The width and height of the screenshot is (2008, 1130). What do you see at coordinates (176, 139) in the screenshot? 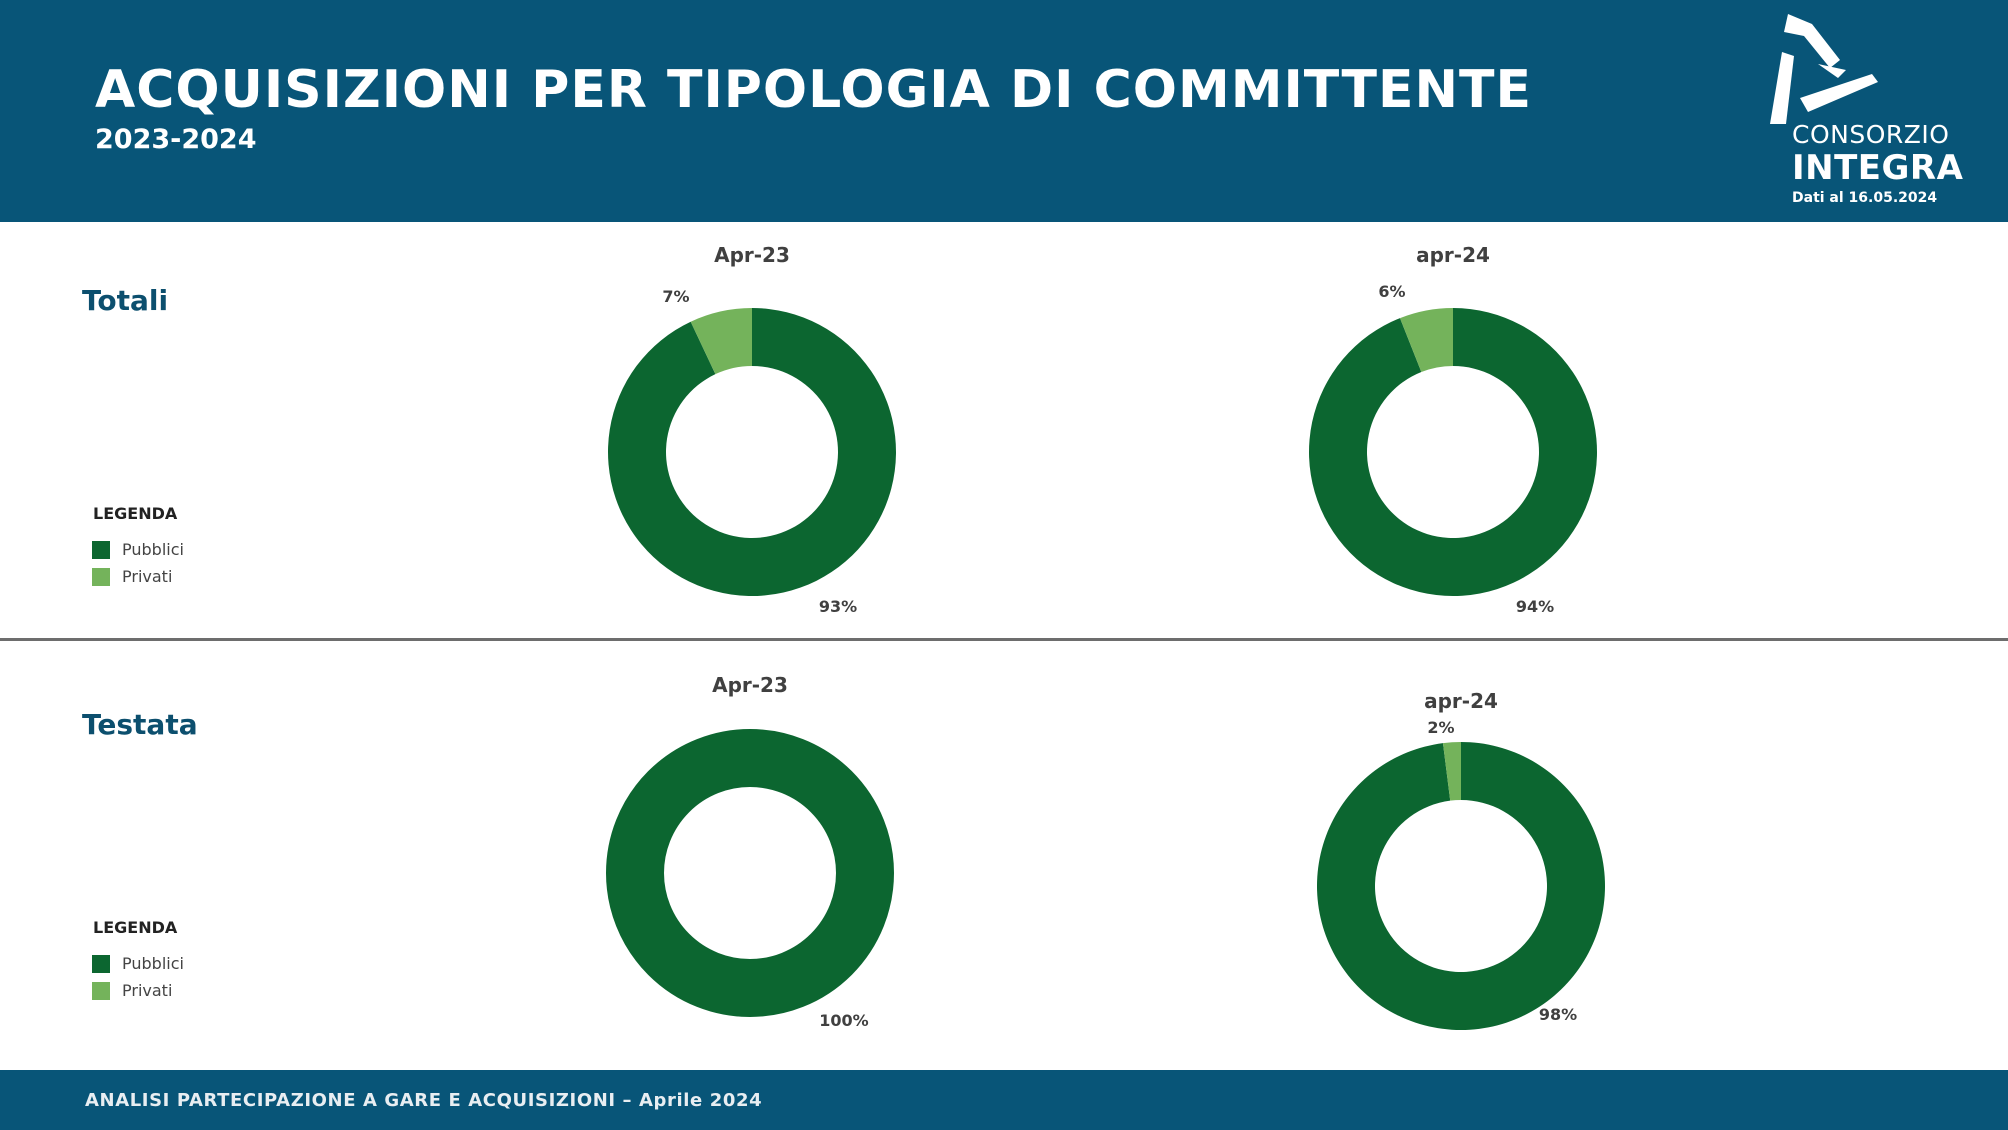
I see `page-subtitle: 2023-2024` at bounding box center [176, 139].